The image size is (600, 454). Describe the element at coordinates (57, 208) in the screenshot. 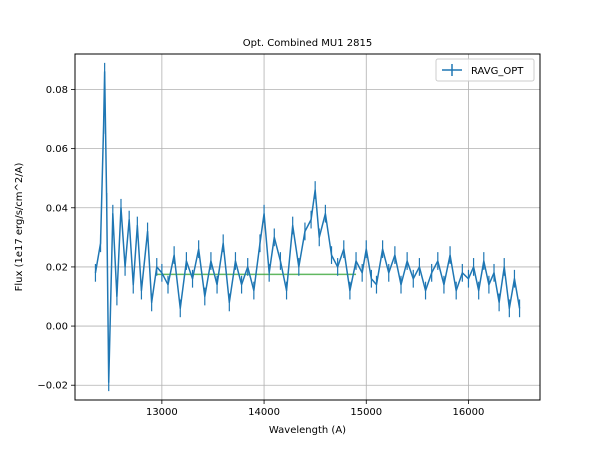

I see `y-tick-label: 0.04` at that location.